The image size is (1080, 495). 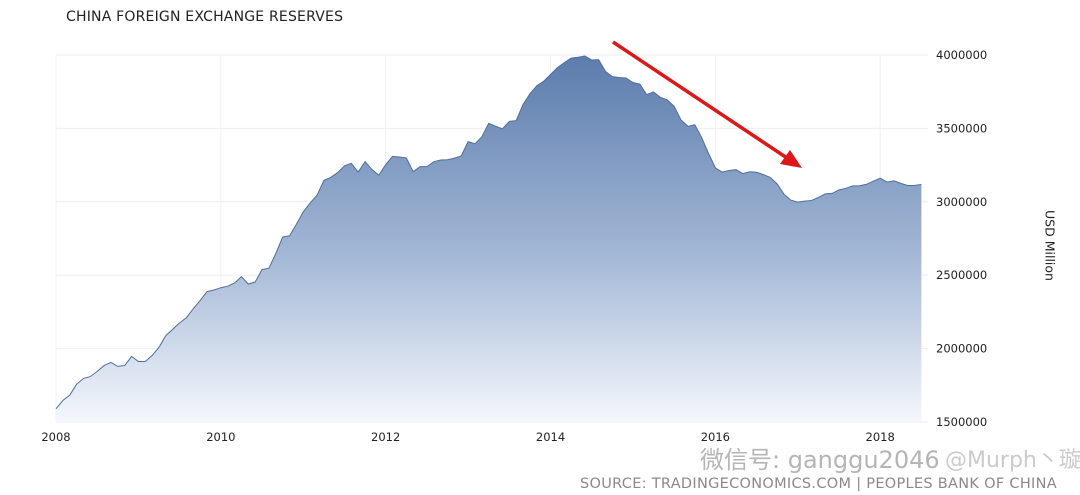 I want to click on watermark-weibo: @Murph丶璇, so click(x=1012, y=460).